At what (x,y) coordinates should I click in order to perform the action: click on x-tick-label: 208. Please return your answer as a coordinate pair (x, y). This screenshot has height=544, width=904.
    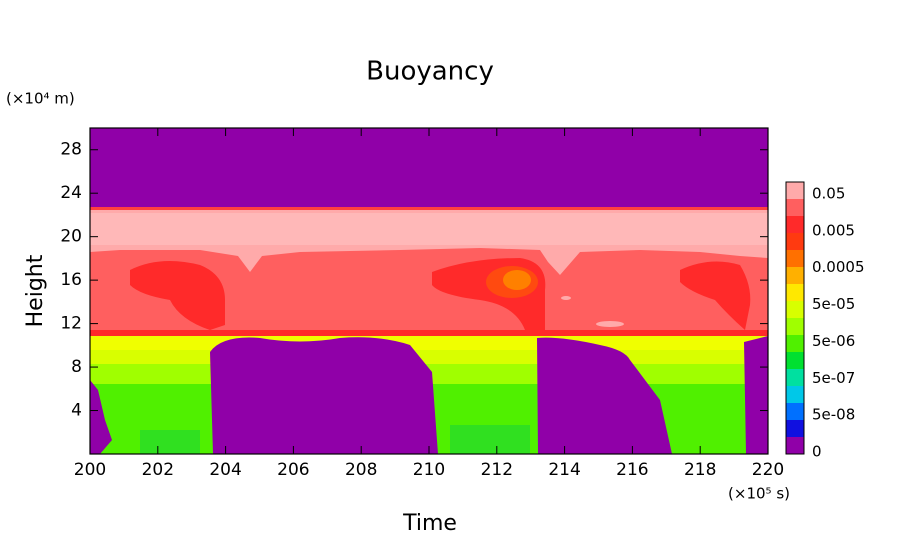
    Looking at the image, I should click on (361, 470).